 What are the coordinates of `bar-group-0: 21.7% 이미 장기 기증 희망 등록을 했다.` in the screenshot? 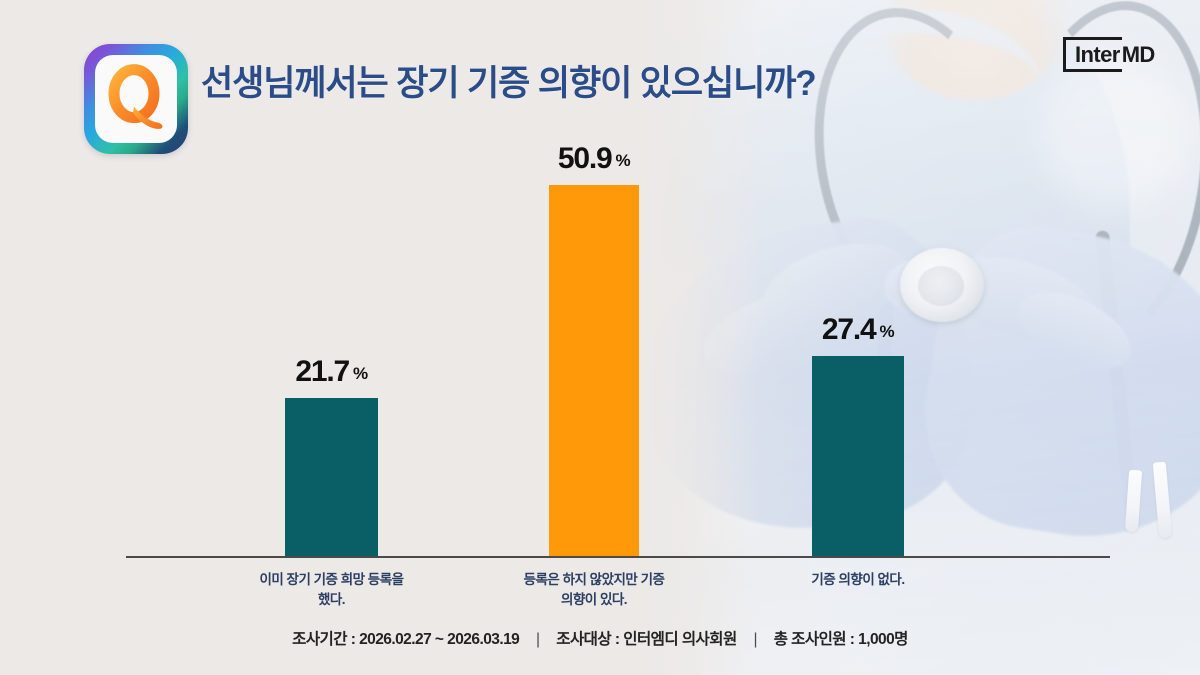 It's located at (331, 481).